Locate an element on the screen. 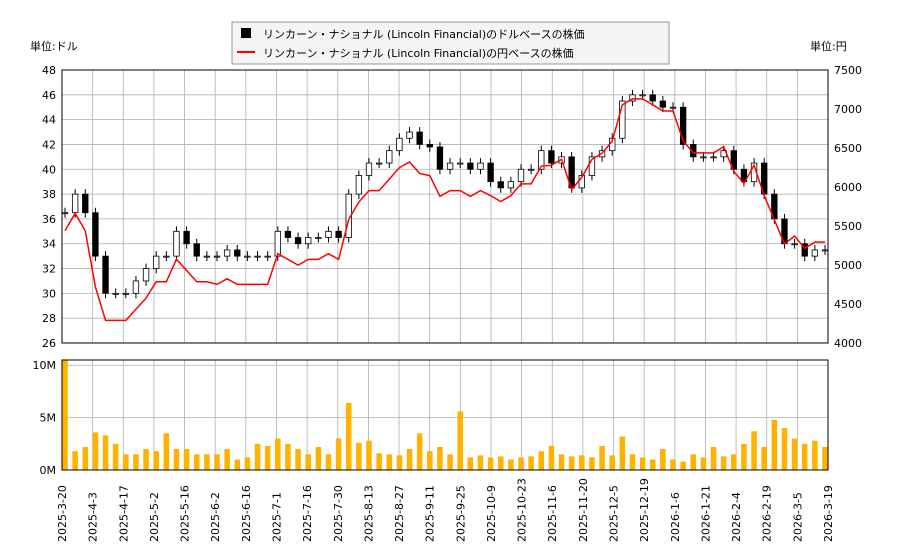 This screenshot has width=900, height=550. legend-usd-marker is located at coordinates (246, 33).